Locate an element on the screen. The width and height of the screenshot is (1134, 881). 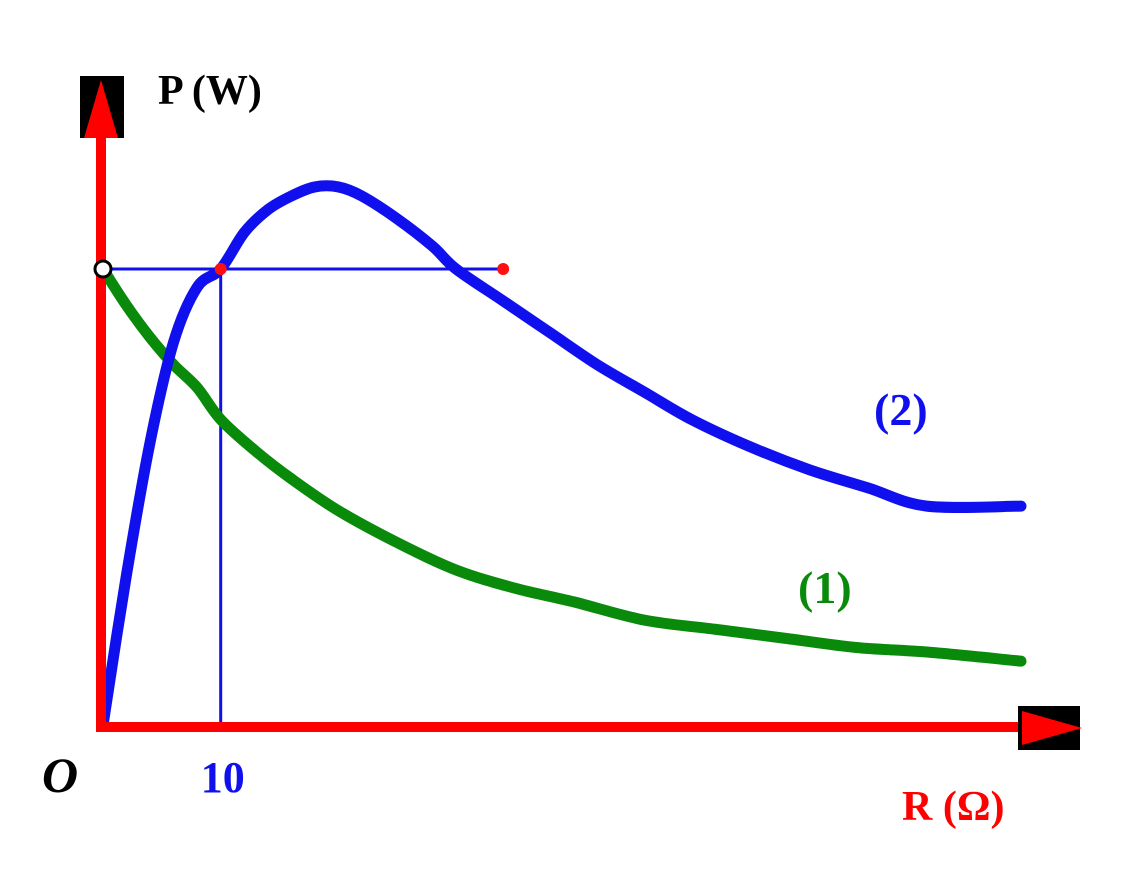
x-axis-label: R (Ω) is located at coordinates (953, 807).